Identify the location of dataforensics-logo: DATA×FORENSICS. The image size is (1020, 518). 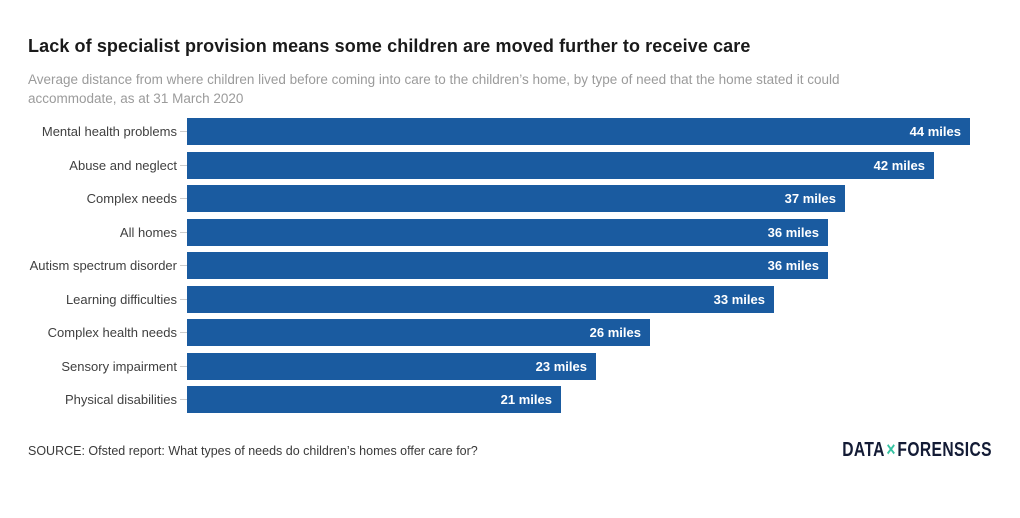
(917, 450).